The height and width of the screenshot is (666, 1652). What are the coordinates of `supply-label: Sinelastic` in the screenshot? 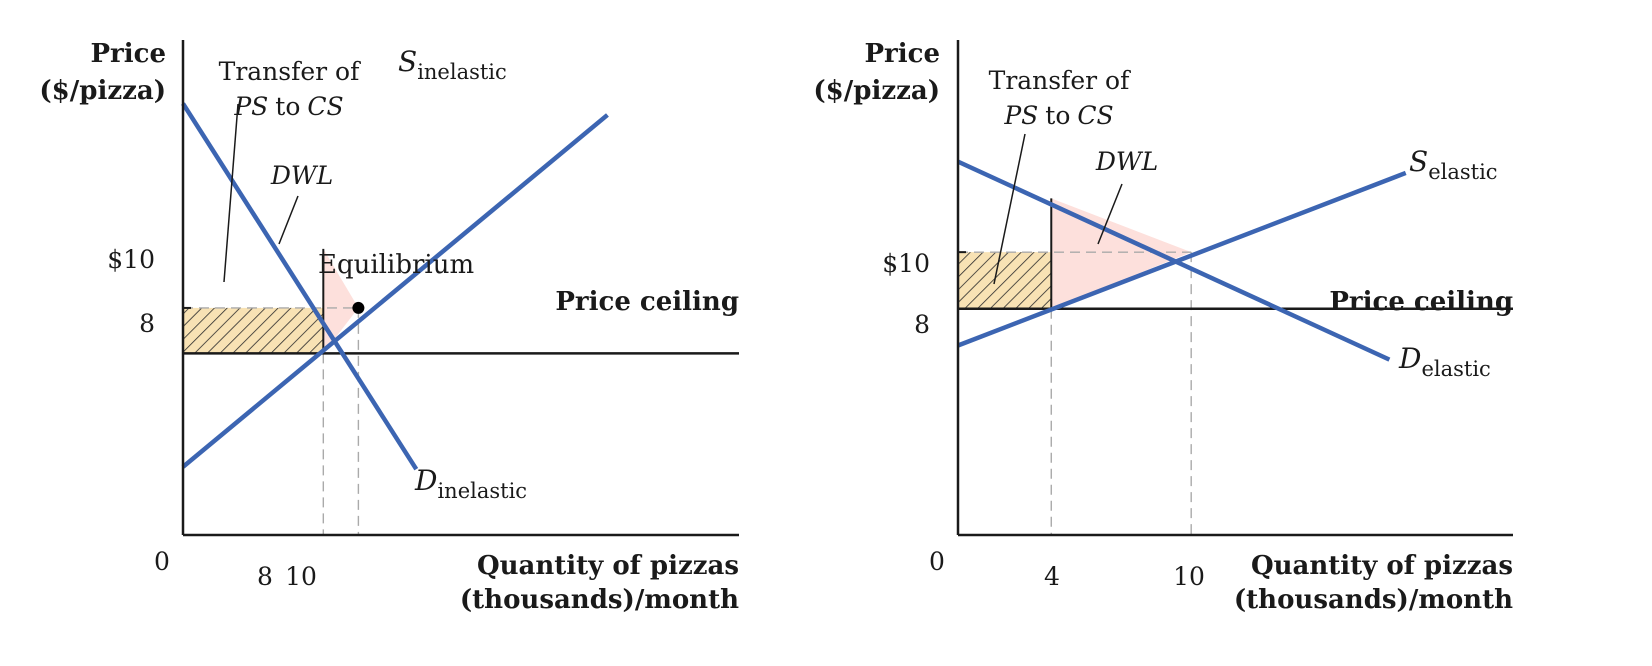 It's located at (452, 64).